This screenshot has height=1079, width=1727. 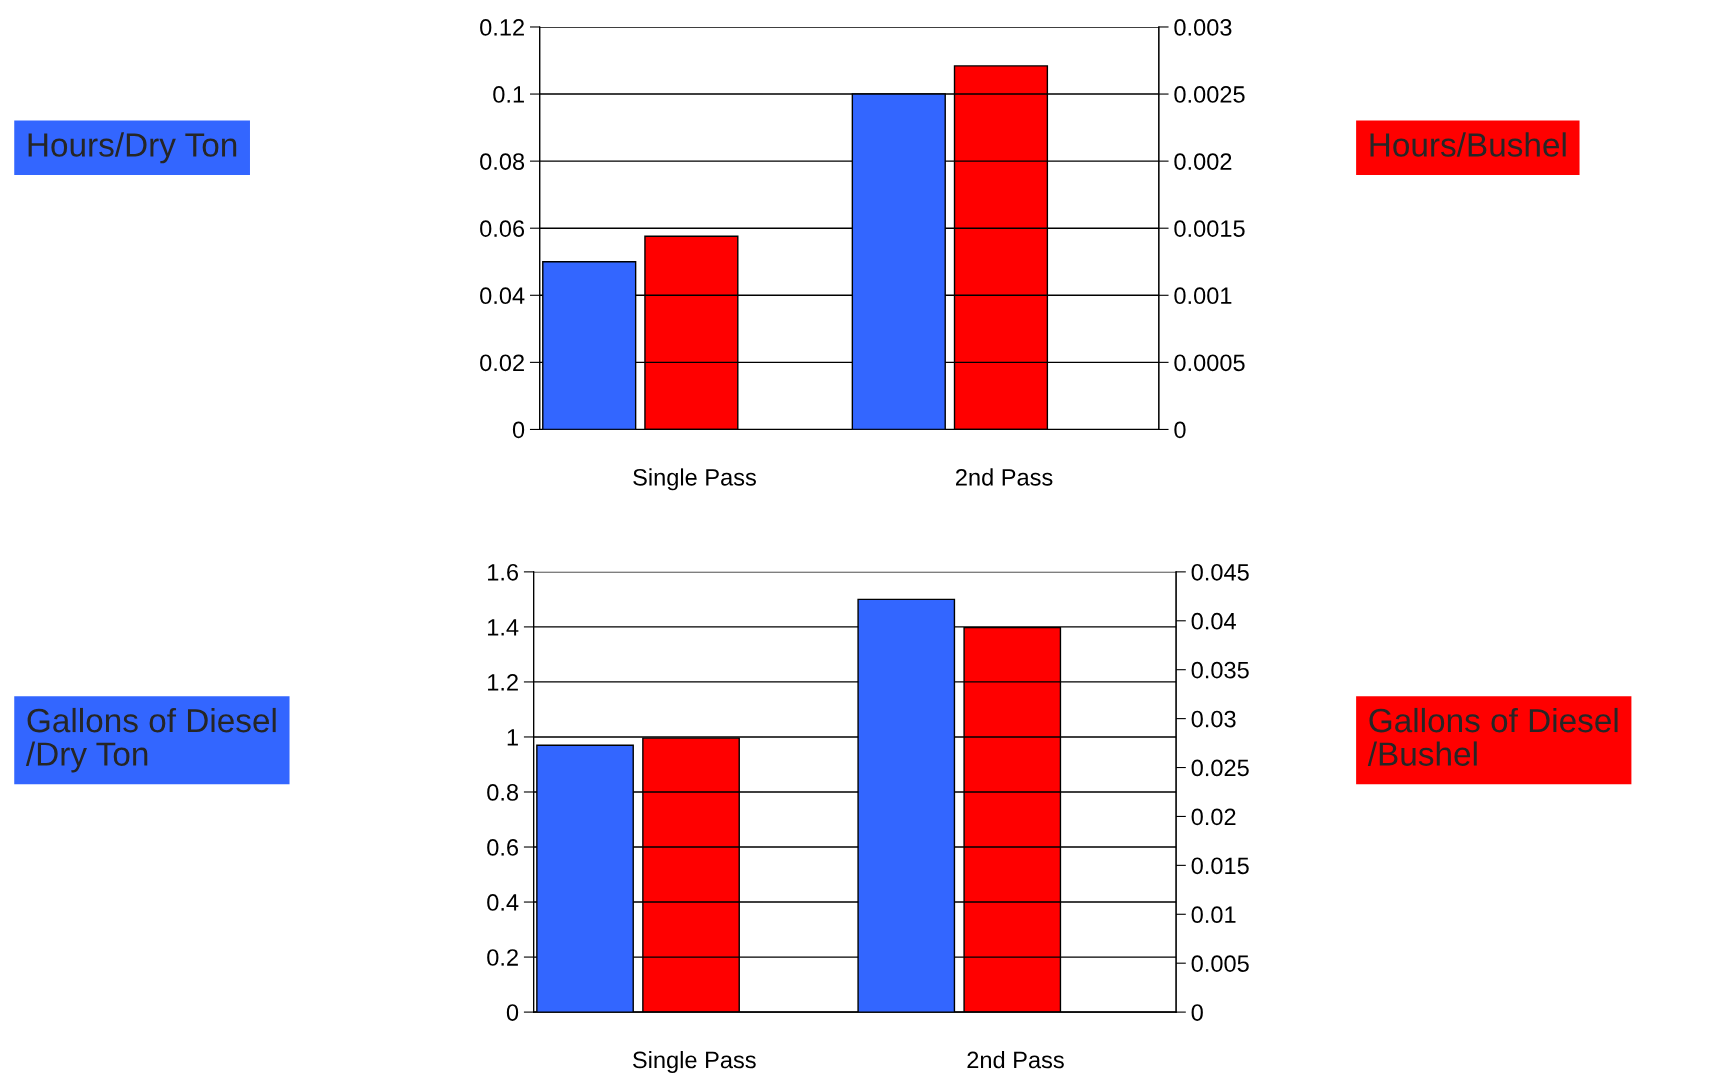 What do you see at coordinates (503, 902) in the screenshot?
I see `y-tick-label: 0.4` at bounding box center [503, 902].